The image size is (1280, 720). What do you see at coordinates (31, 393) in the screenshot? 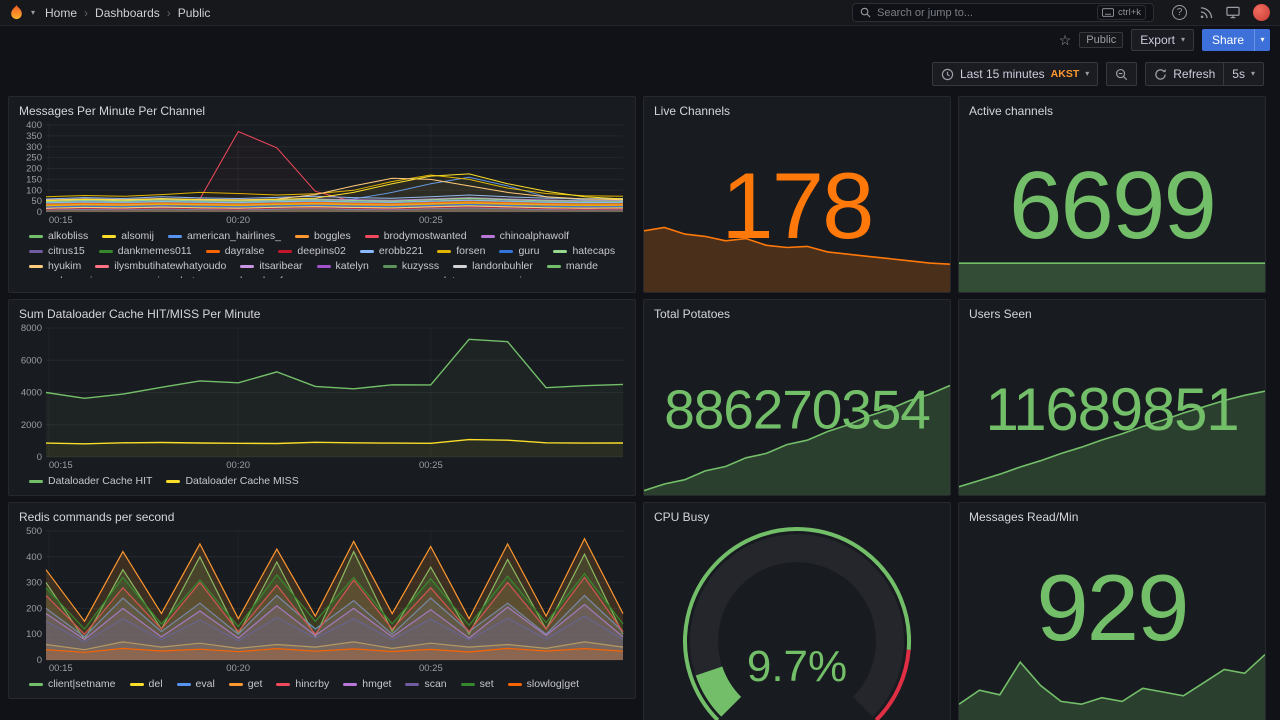
I see `svg-text: 4000` at bounding box center [31, 393].